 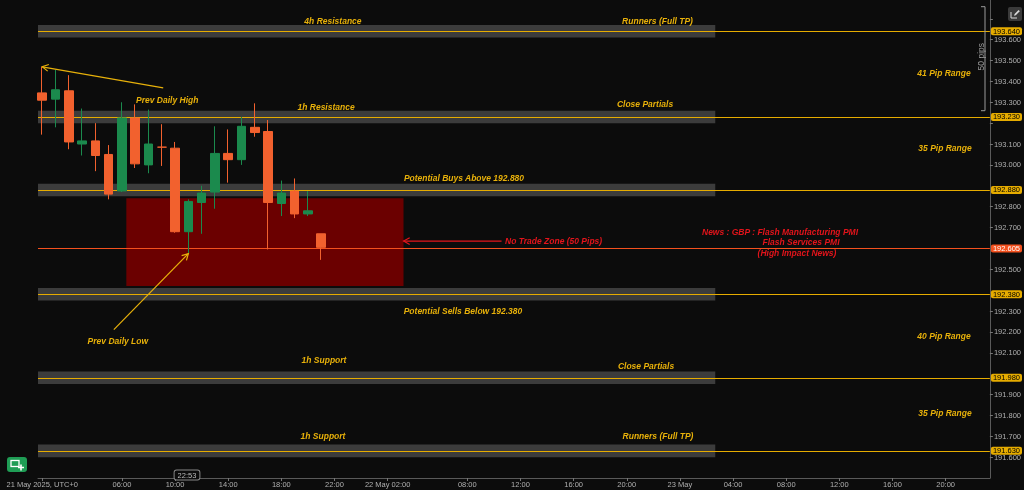 What do you see at coordinates (326, 107) in the screenshot?
I see `annotation: 1h Resistance` at bounding box center [326, 107].